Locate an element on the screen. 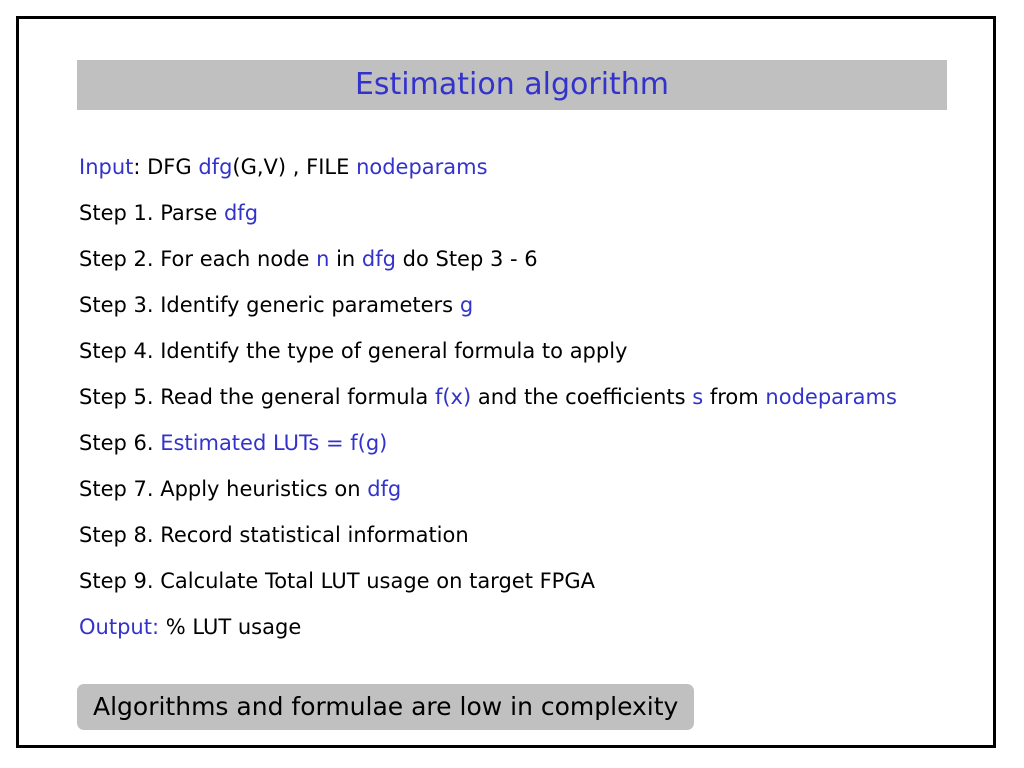 Image resolution: width=1024 pixels, height=768 pixels. highlighted-term: Output: is located at coordinates (119, 627).